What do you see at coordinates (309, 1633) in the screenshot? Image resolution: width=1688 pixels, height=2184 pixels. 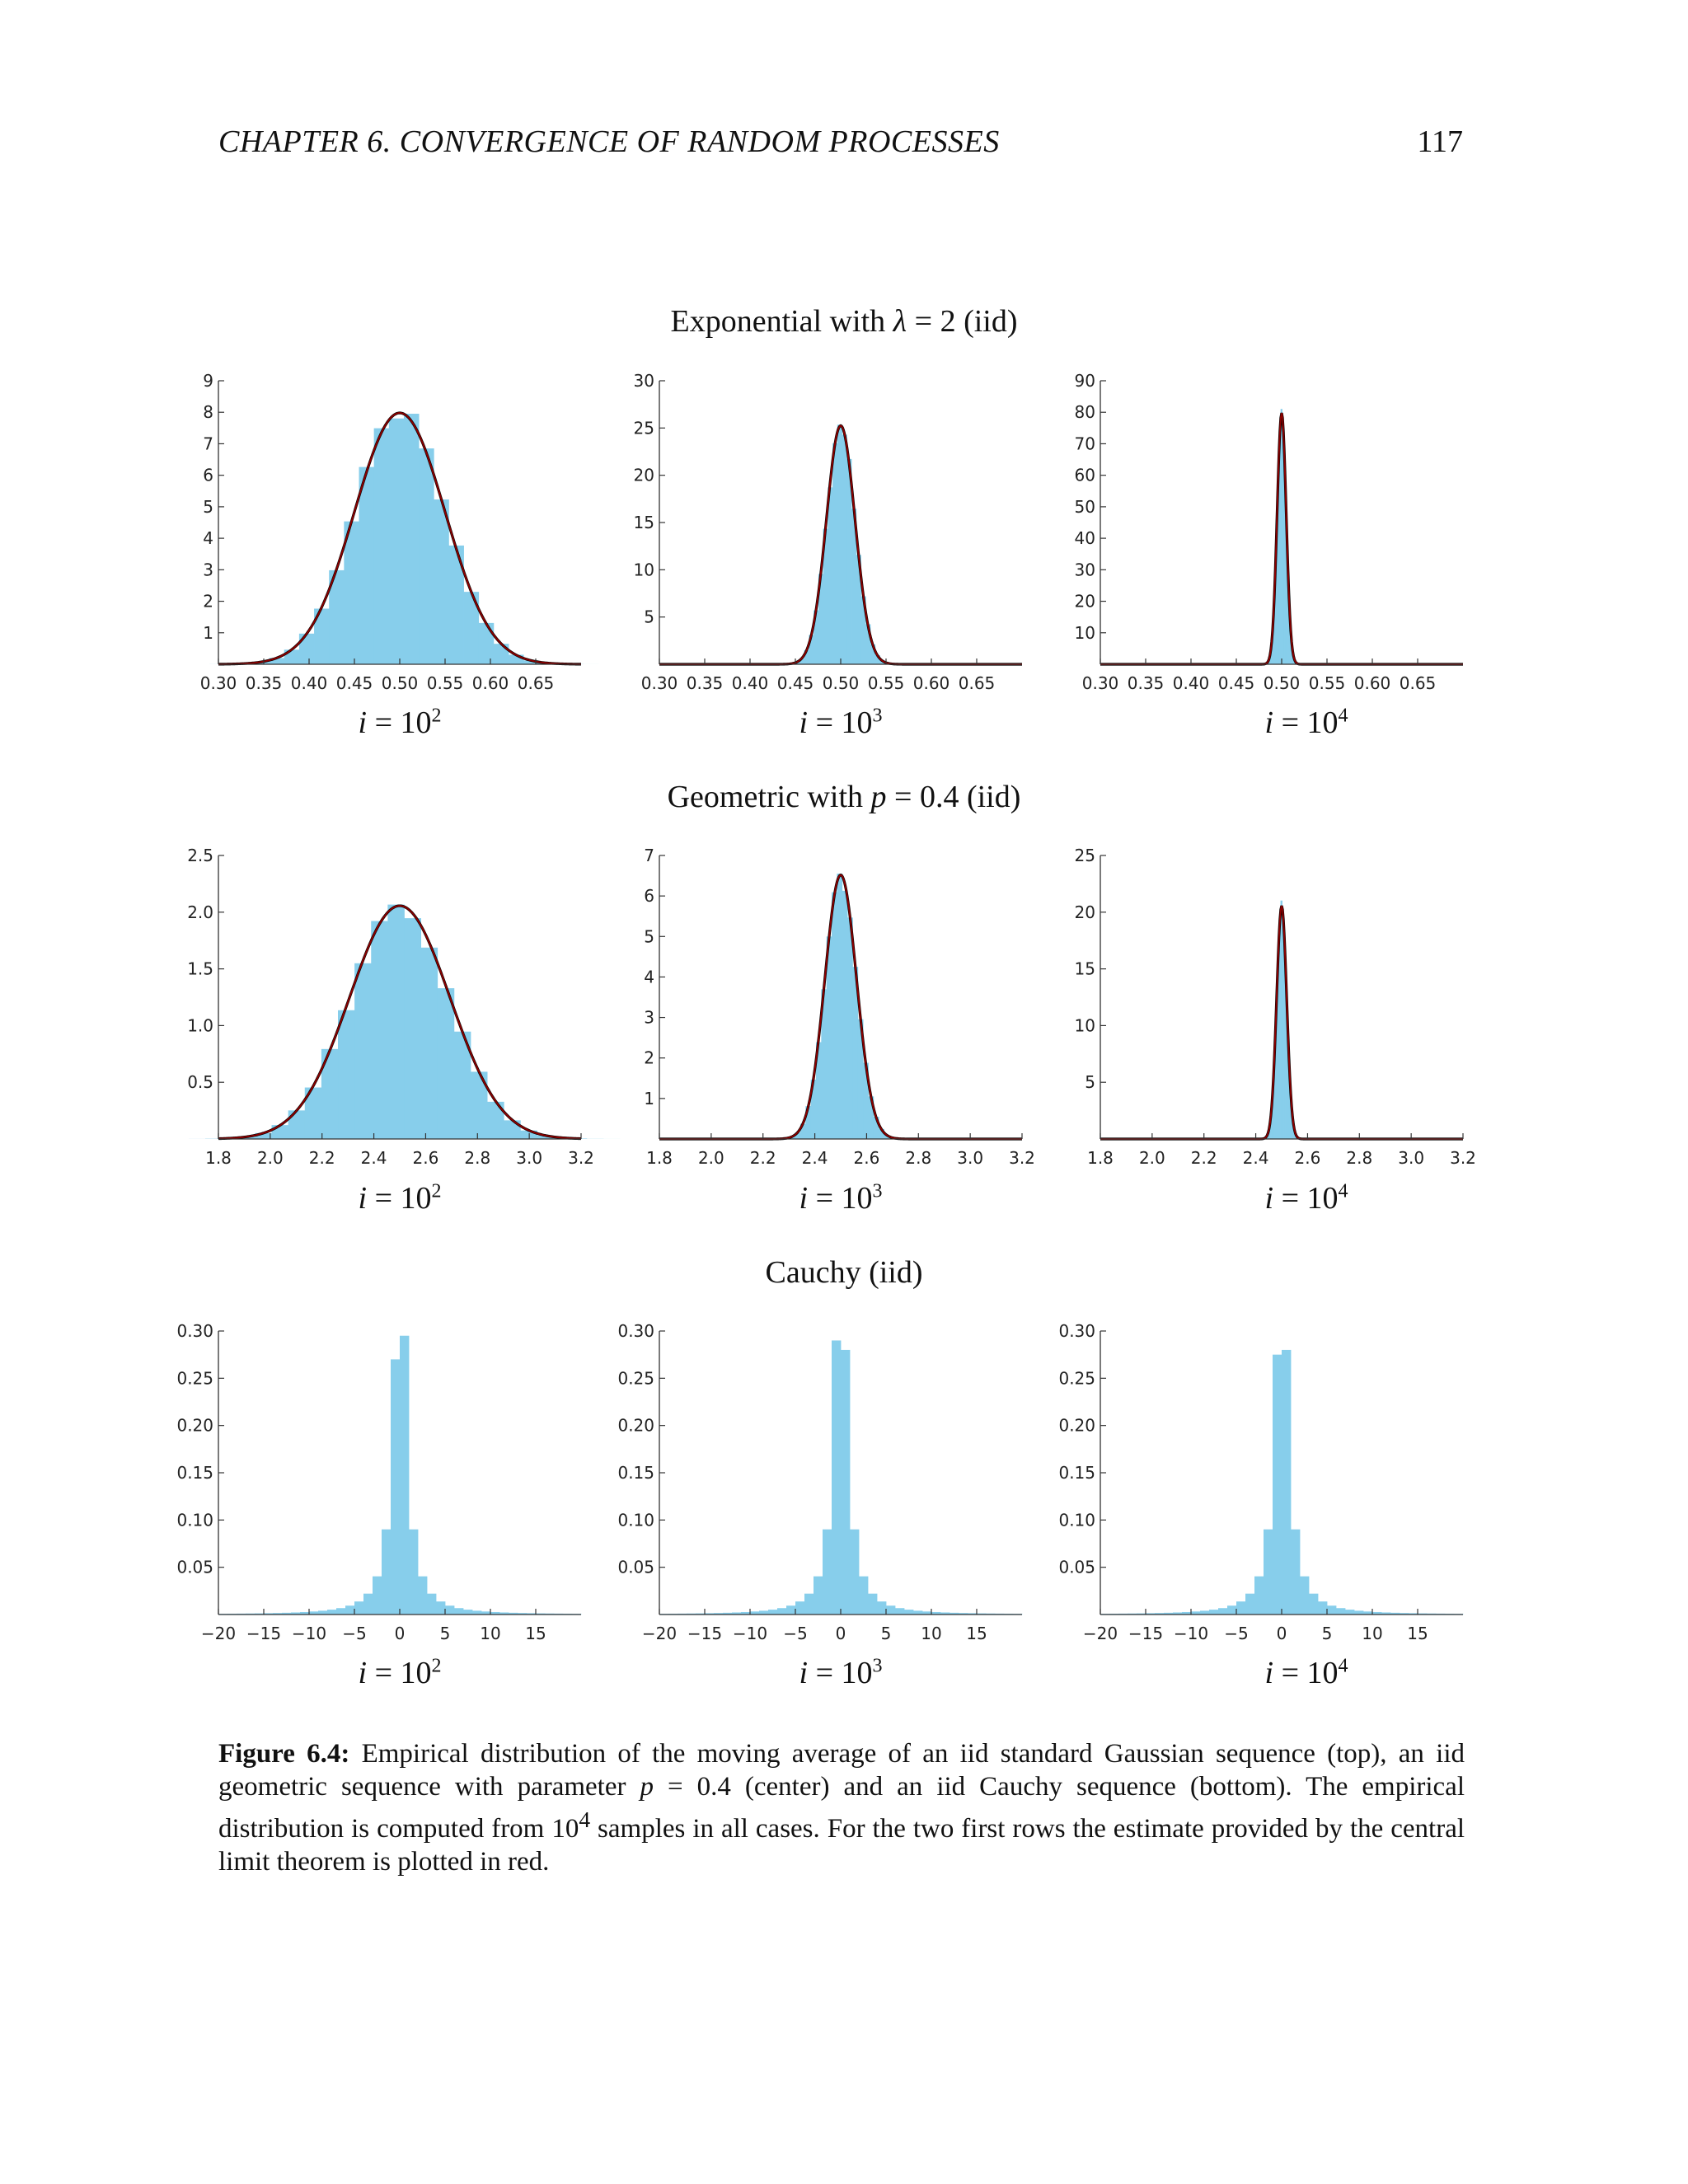 I see `x-tick-label: −10` at bounding box center [309, 1633].